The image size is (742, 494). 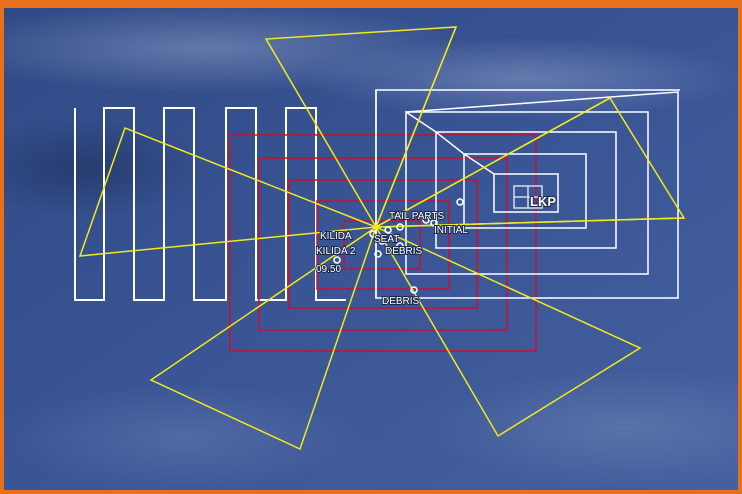 I want to click on label-initial: INITIAL, so click(x=451, y=230).